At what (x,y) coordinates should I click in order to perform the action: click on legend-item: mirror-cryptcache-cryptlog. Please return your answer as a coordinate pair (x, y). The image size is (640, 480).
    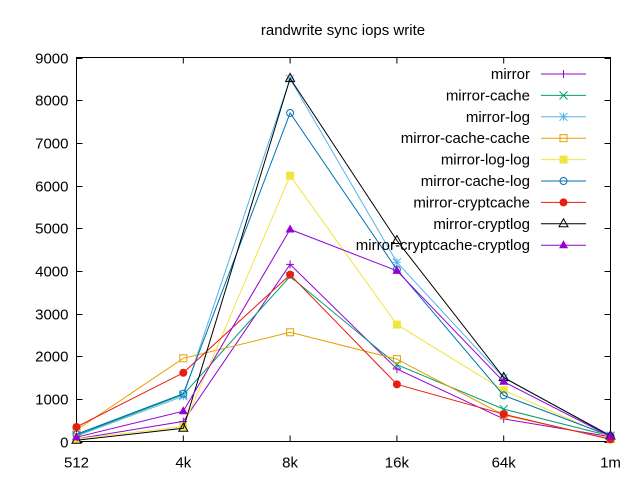
    Looking at the image, I should click on (471, 245).